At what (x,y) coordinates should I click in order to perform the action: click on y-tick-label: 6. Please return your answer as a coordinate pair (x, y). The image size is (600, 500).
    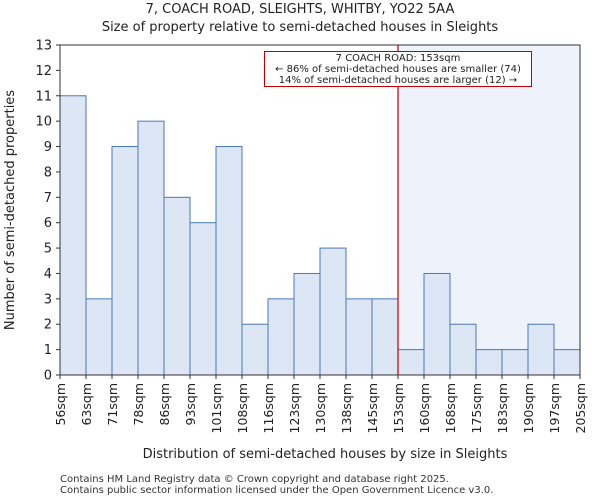
    Looking at the image, I should click on (48, 223).